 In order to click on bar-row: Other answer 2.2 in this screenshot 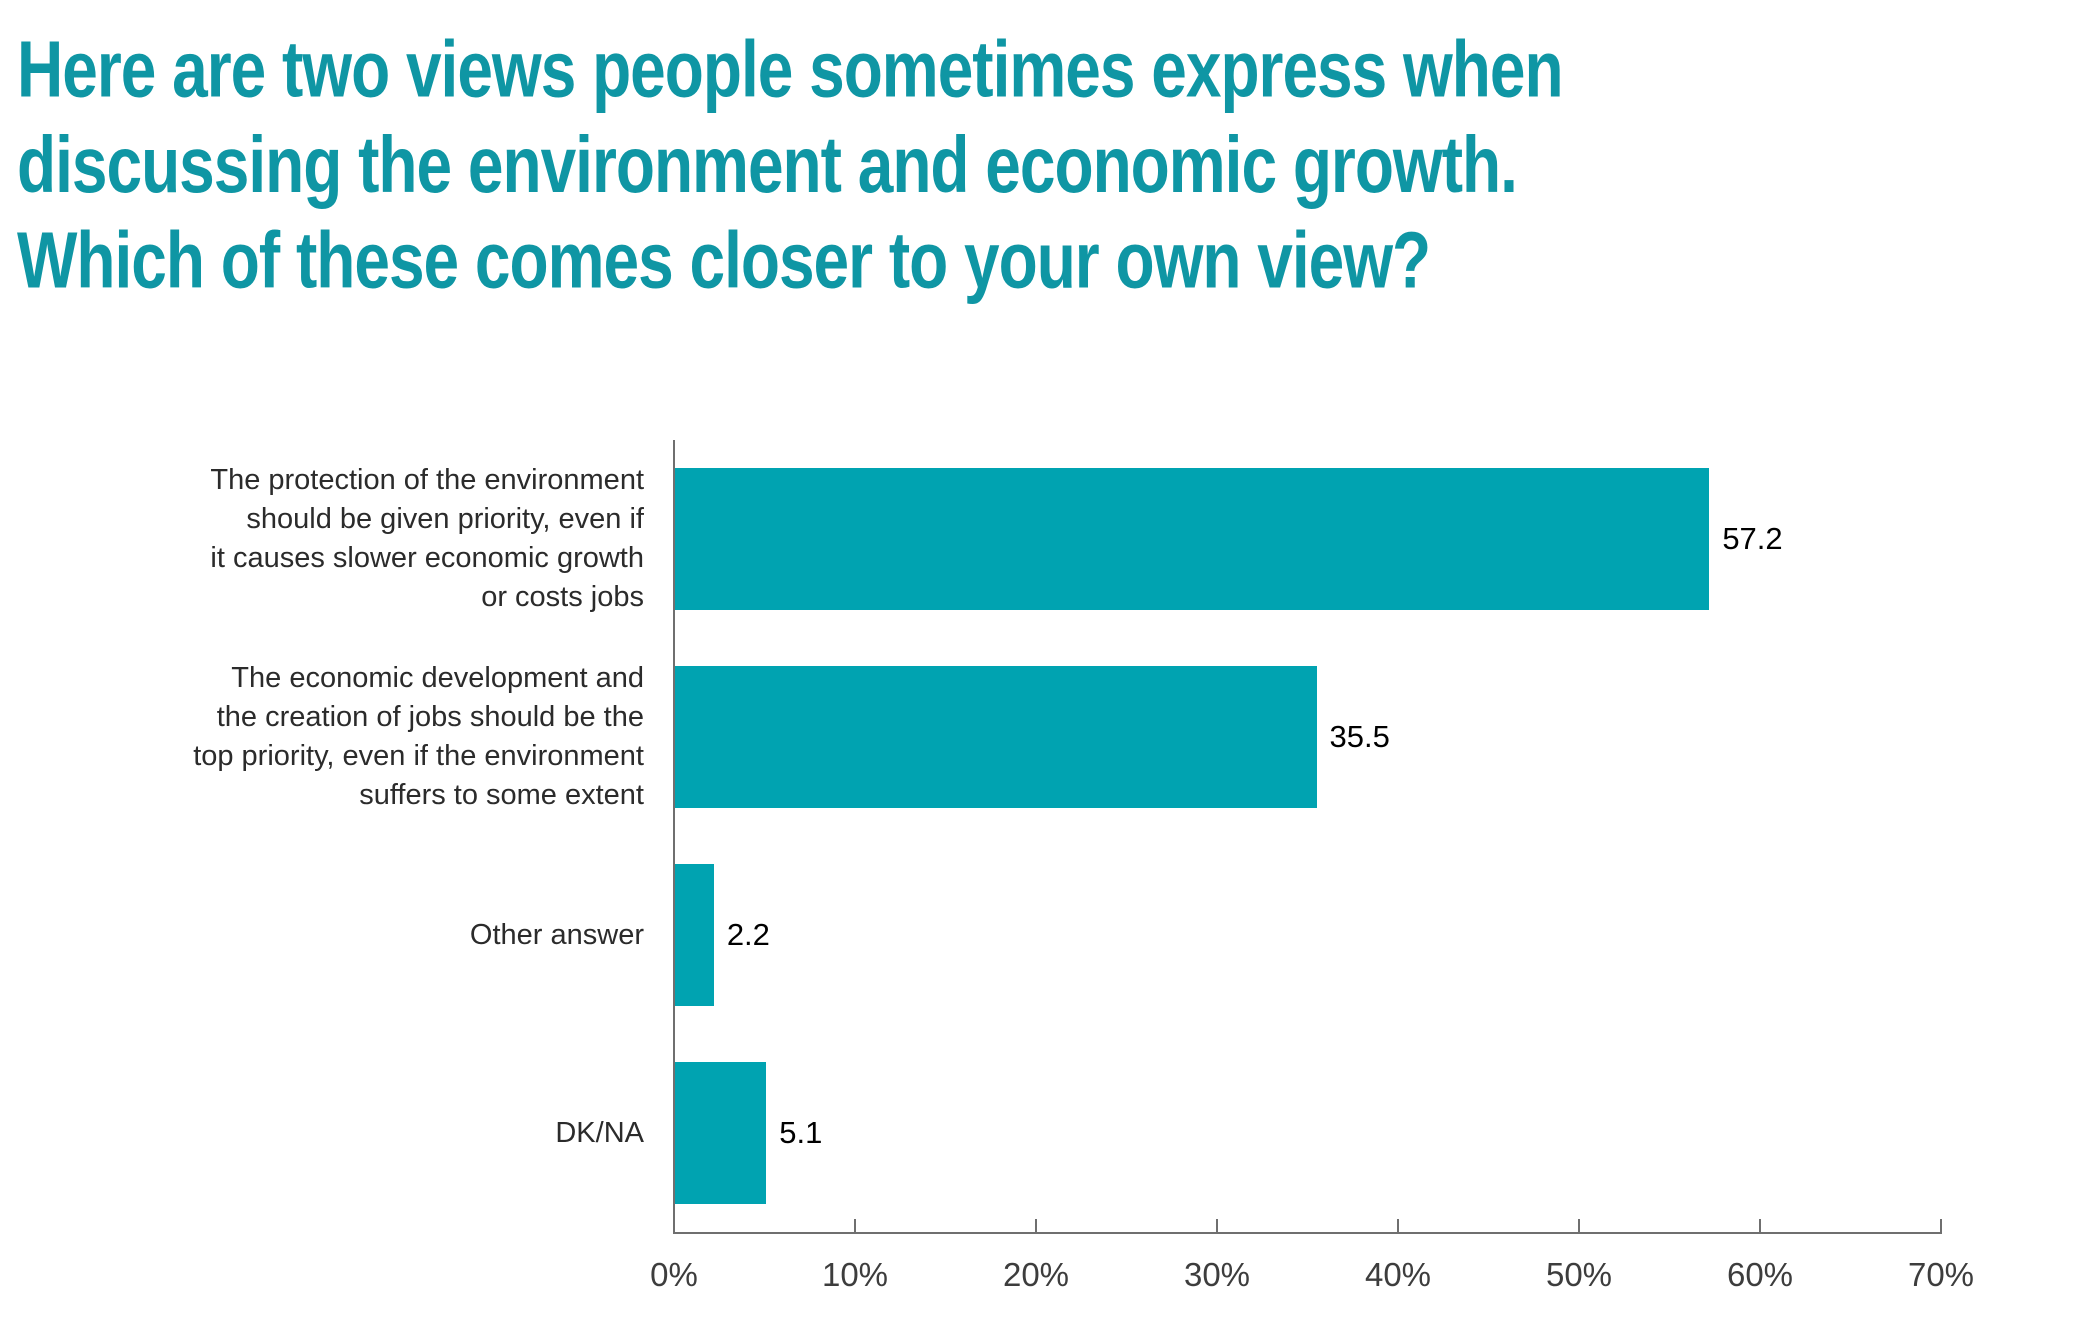, I will do `click(1038, 935)`.